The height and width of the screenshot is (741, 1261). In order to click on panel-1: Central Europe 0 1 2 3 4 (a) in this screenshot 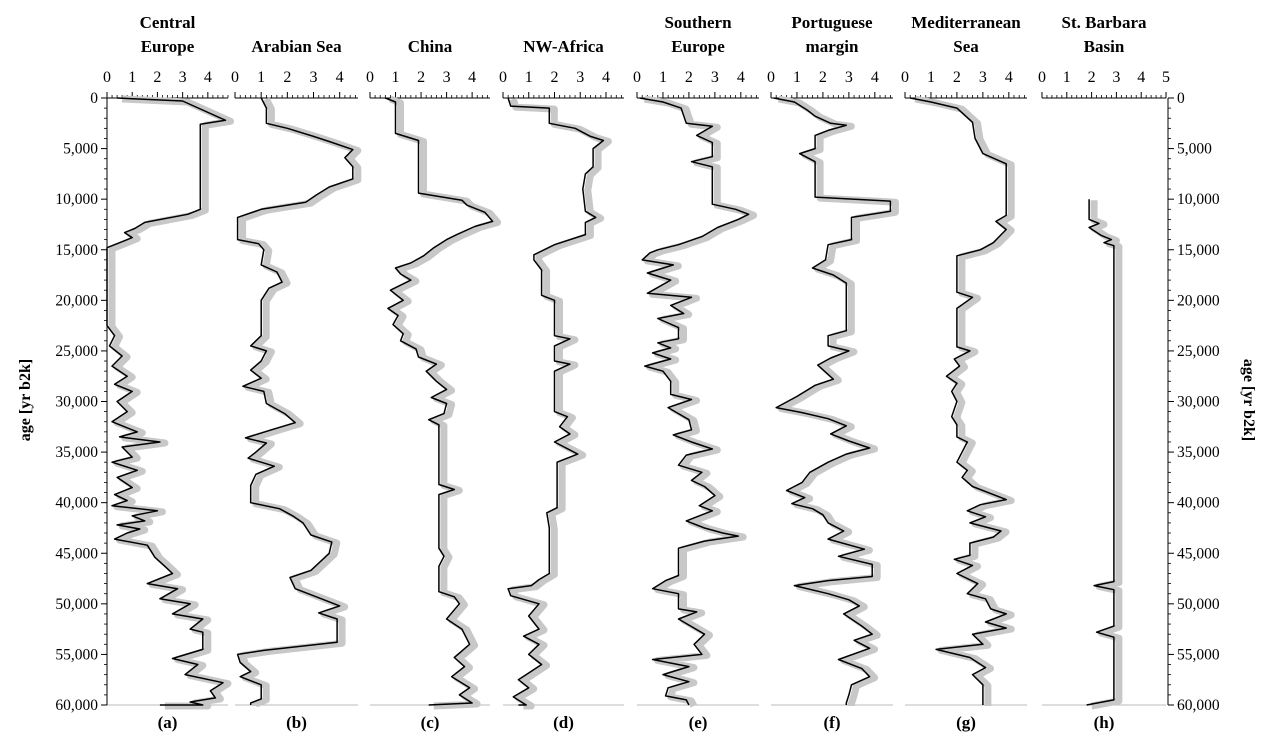, I will do `click(168, 372)`.